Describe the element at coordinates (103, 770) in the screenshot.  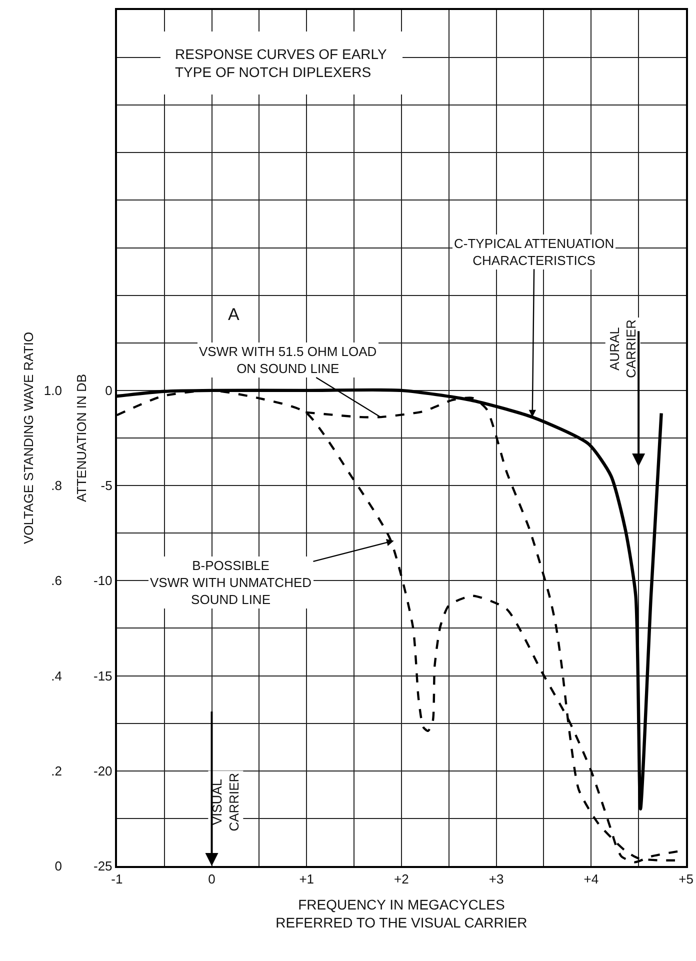
I see `y-tick-label: -20` at that location.